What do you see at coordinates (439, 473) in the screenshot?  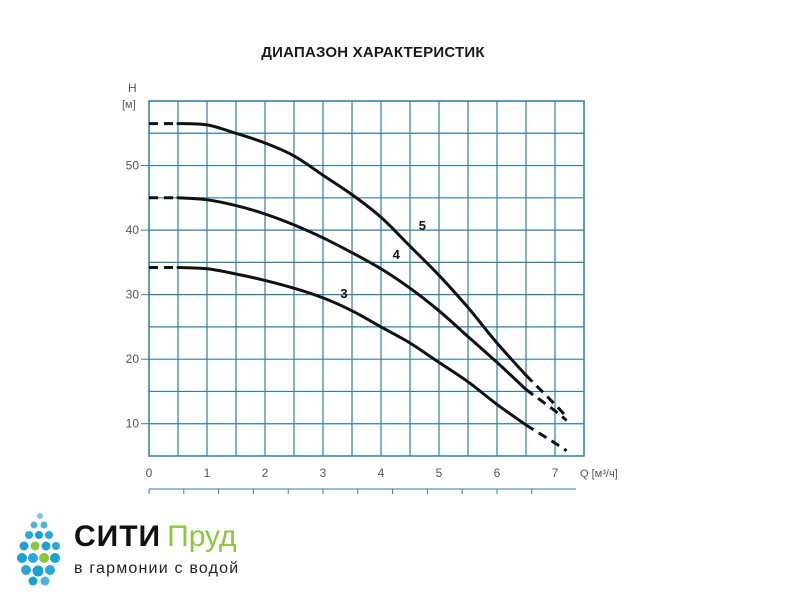 I see `x-tick-label: 5` at bounding box center [439, 473].